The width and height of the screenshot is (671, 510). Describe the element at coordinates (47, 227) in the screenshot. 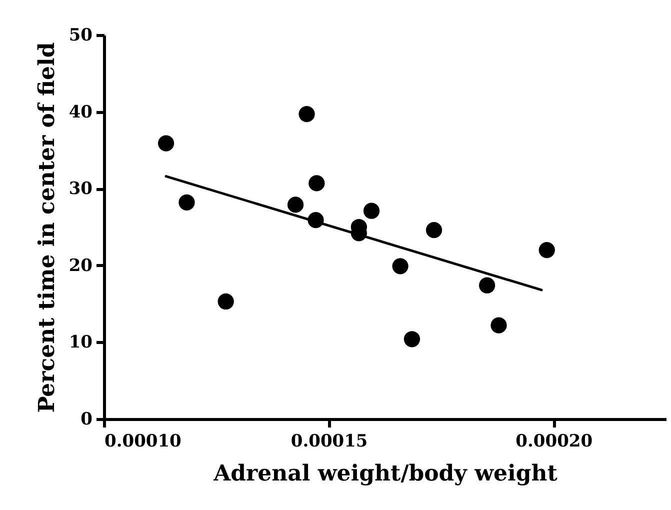

I see `y-axis-title: Percent time in center of field` at that location.